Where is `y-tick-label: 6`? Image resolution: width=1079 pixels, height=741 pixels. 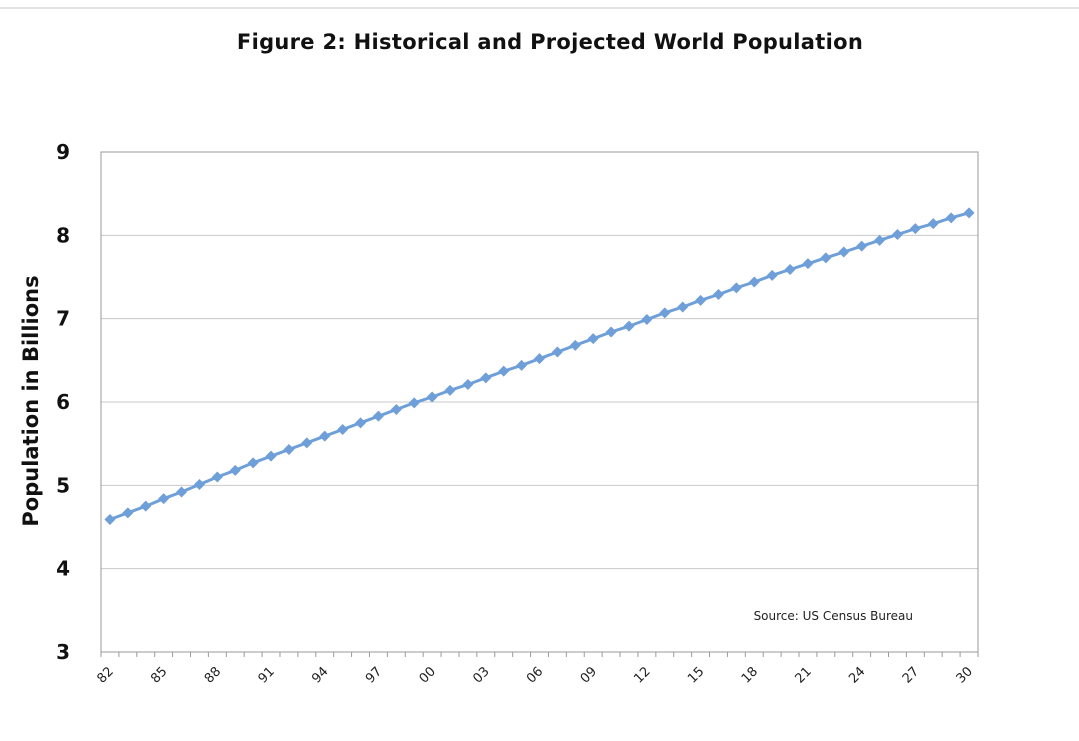
y-tick-label: 6 is located at coordinates (63, 402).